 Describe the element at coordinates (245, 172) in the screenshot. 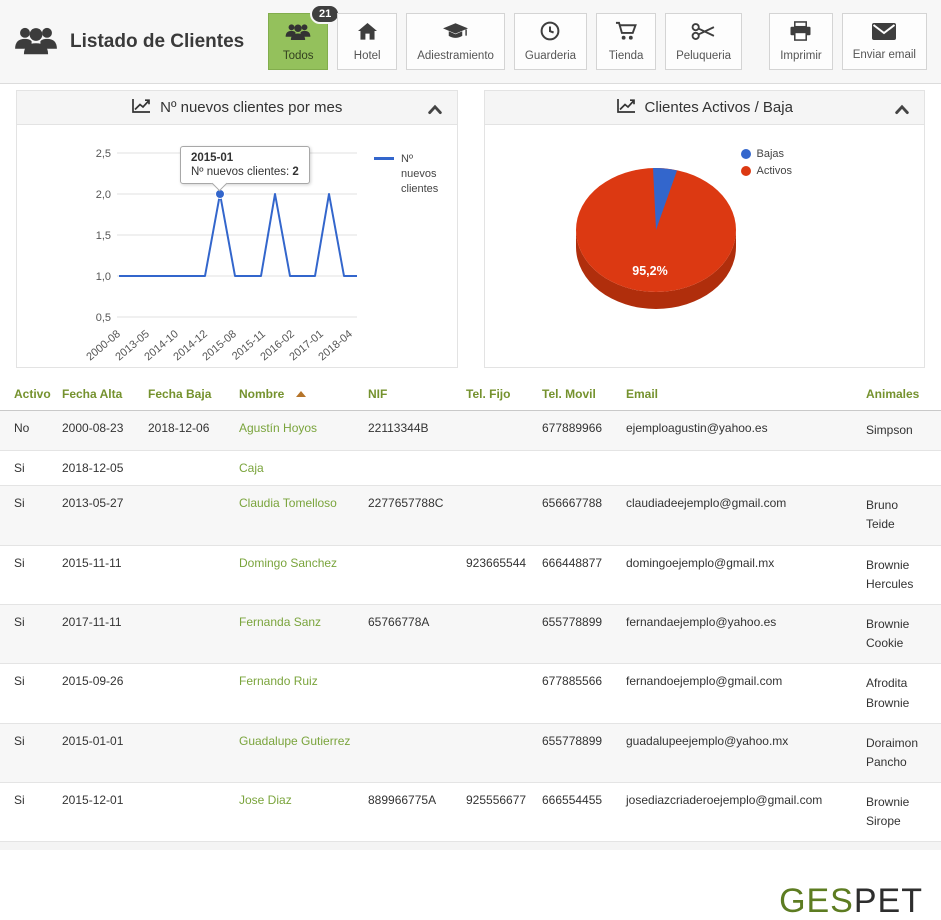

I see `tooltip-body: Nº nuevos clientes: 2` at that location.